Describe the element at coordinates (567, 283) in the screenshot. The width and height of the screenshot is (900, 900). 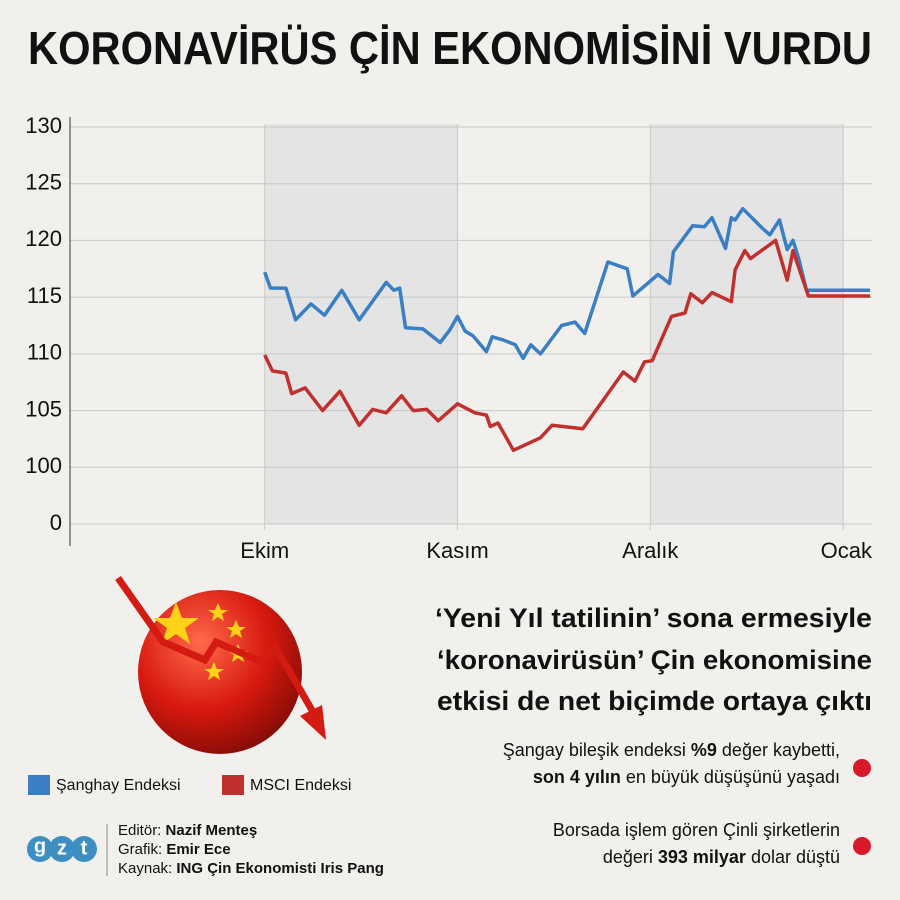
I see `series-line` at that location.